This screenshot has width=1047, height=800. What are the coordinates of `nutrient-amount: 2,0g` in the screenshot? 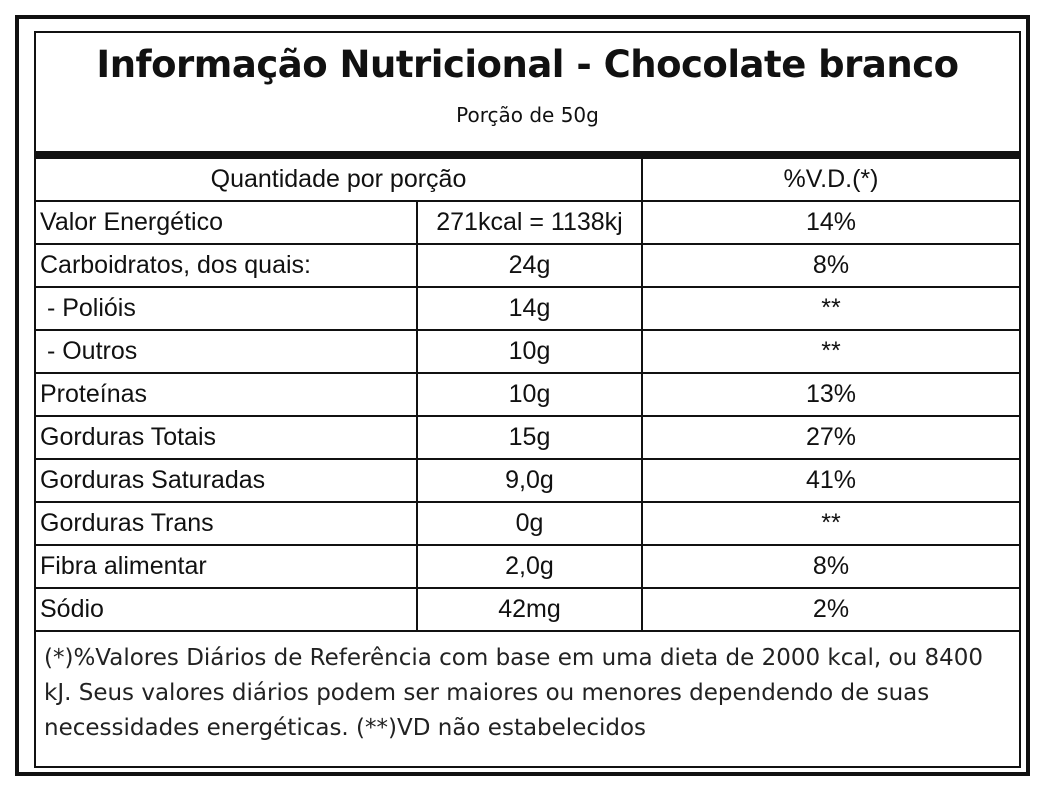 It's located at (529, 566).